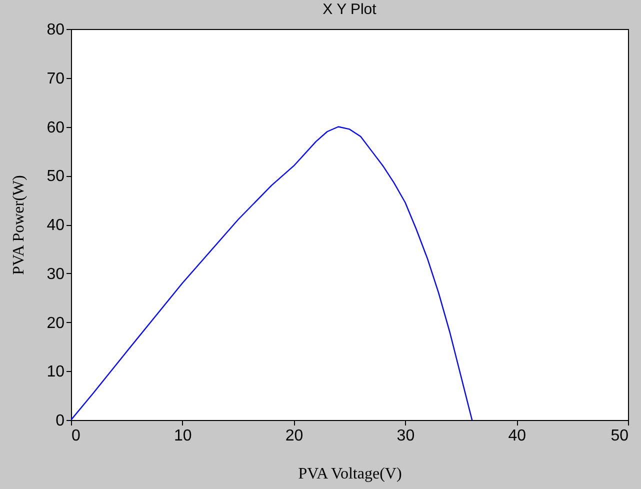 This screenshot has width=641, height=489. What do you see at coordinates (55, 177) in the screenshot?
I see `y-tick-label: 50` at bounding box center [55, 177].